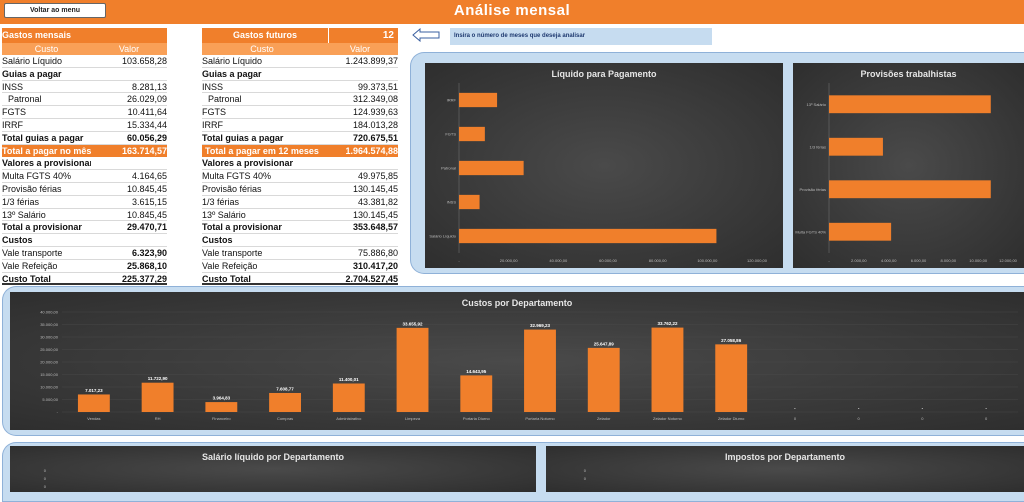 The width and height of the screenshot is (1024, 502). What do you see at coordinates (146, 227) in the screenshot?
I see `row-value: 29.470,71` at bounding box center [146, 227].